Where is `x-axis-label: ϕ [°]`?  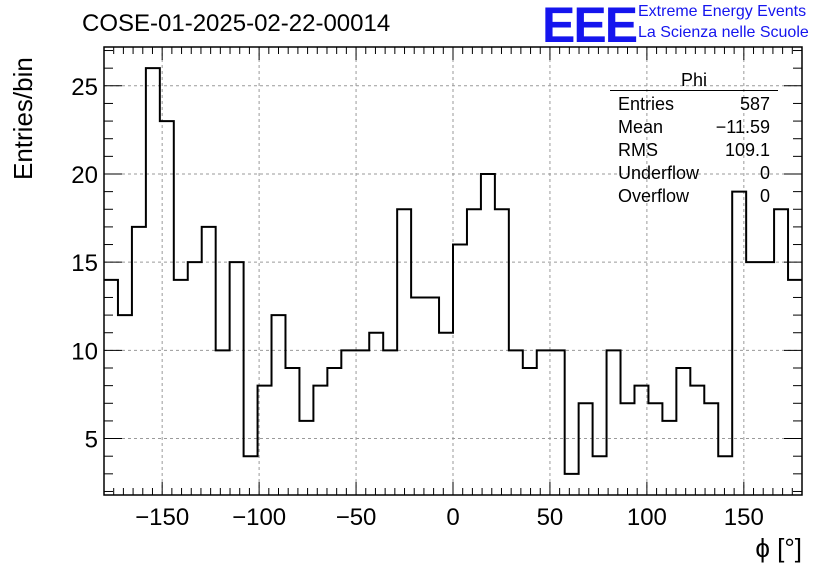
x-axis-label: ϕ [°] is located at coordinates (778, 548).